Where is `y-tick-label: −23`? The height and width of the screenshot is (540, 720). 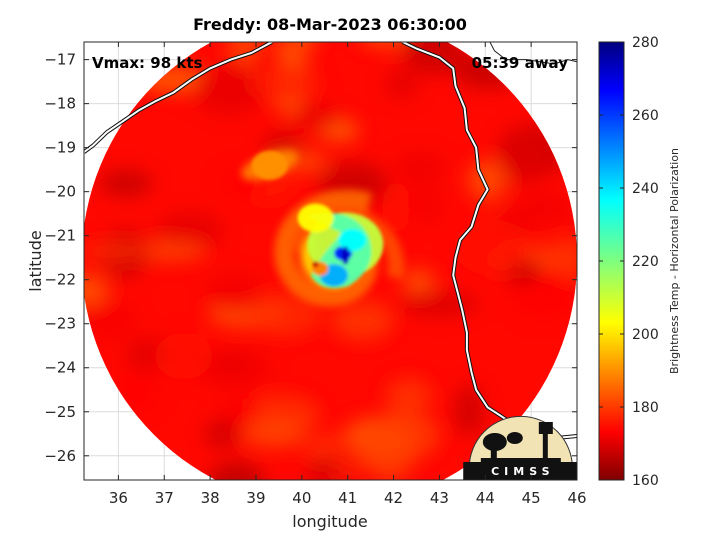 y-tick-label: −23 is located at coordinates (60, 324).